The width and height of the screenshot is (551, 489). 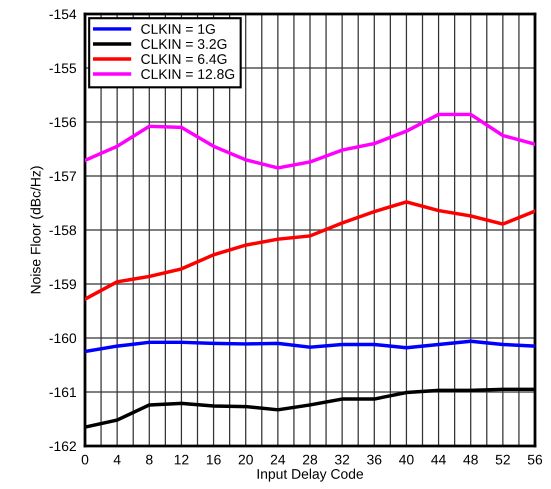 What do you see at coordinates (117, 459) in the screenshot?
I see `x-tick-label: 4` at bounding box center [117, 459].